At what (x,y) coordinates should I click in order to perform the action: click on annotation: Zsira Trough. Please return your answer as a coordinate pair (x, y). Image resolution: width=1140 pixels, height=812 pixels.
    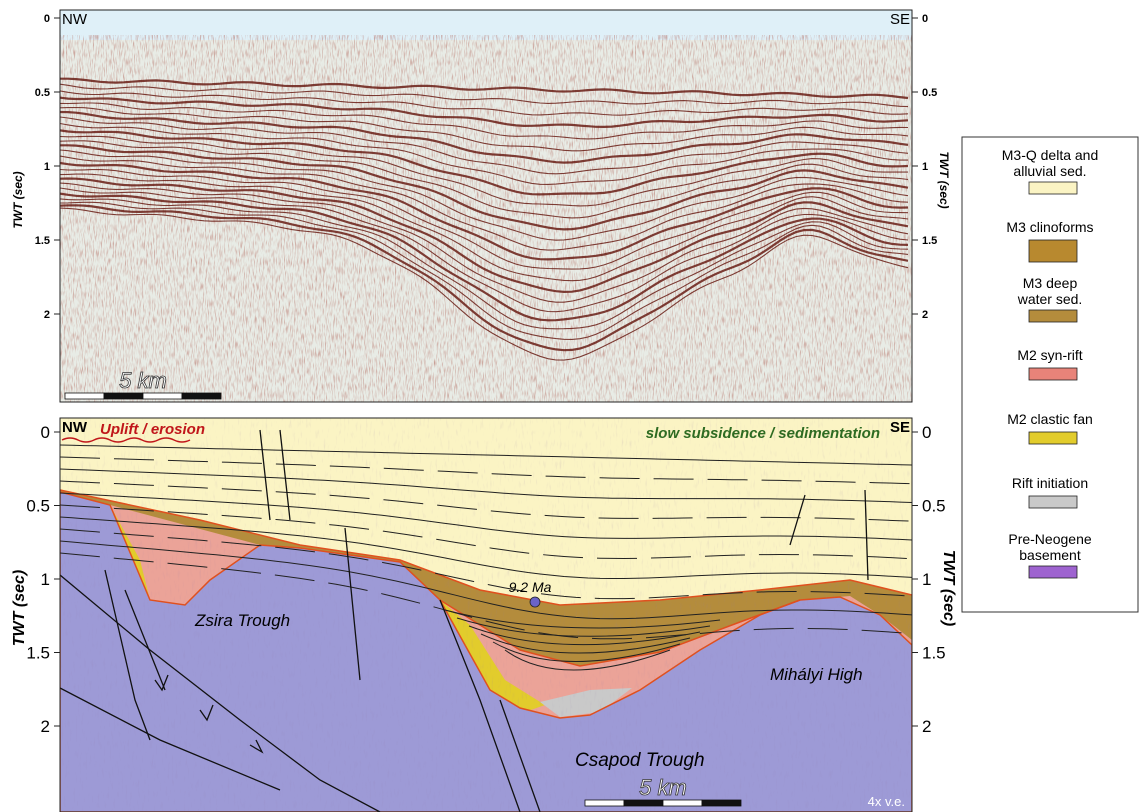
    Looking at the image, I should click on (242, 620).